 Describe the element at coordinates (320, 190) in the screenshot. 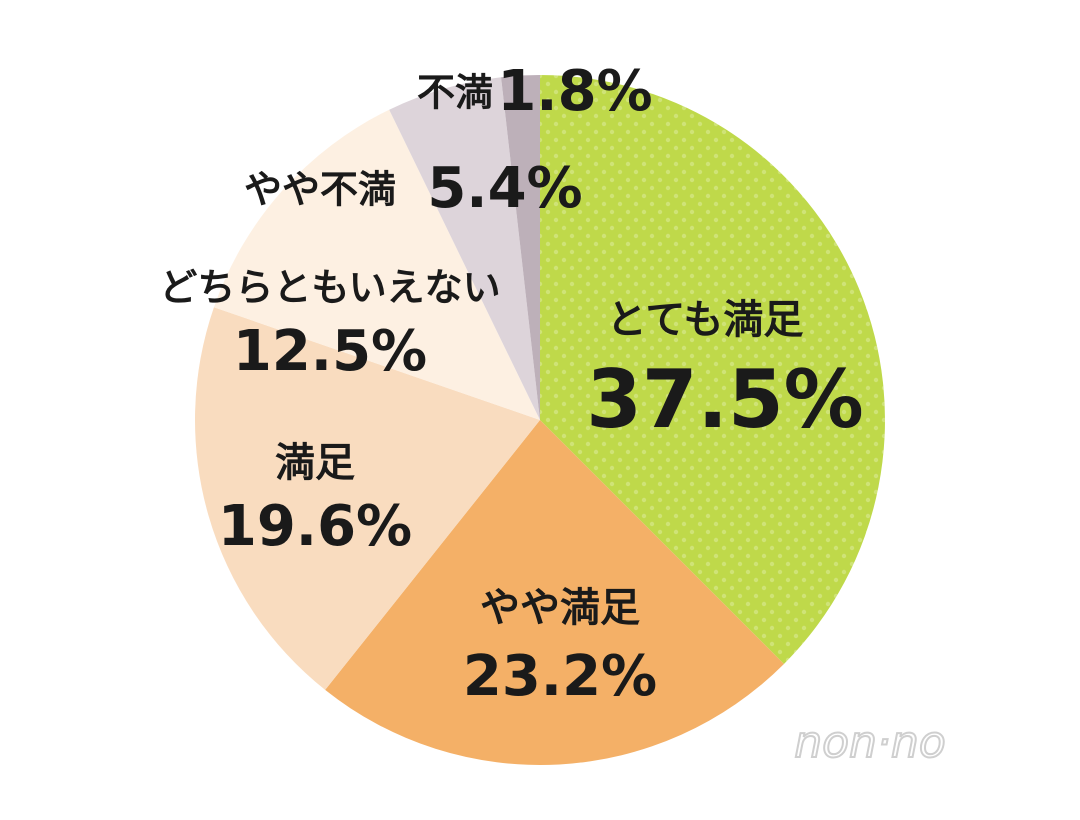

I see `category-label: やや不満` at that location.